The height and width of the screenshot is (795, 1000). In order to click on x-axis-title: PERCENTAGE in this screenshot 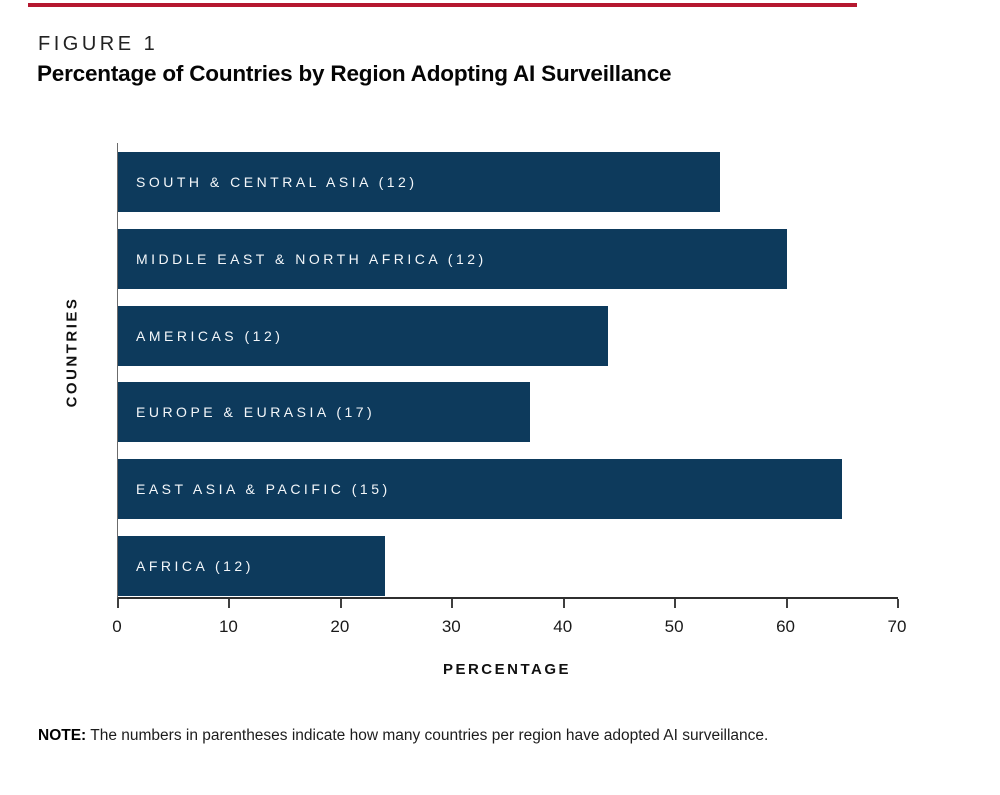, I will do `click(507, 669)`.